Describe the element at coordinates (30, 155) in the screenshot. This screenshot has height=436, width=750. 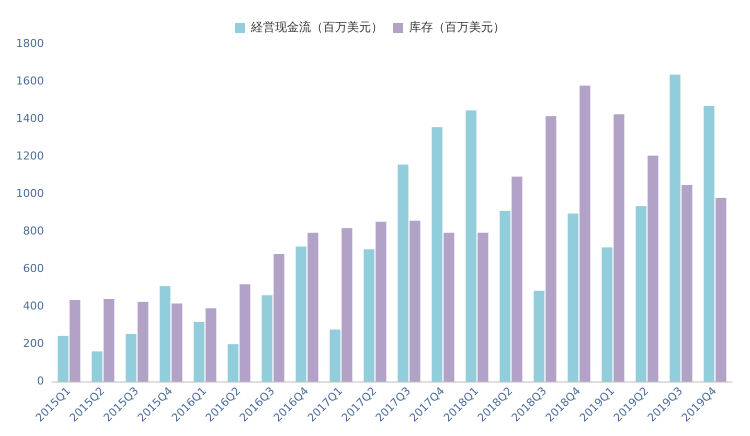
I see `y-tick-label: 1200` at that location.